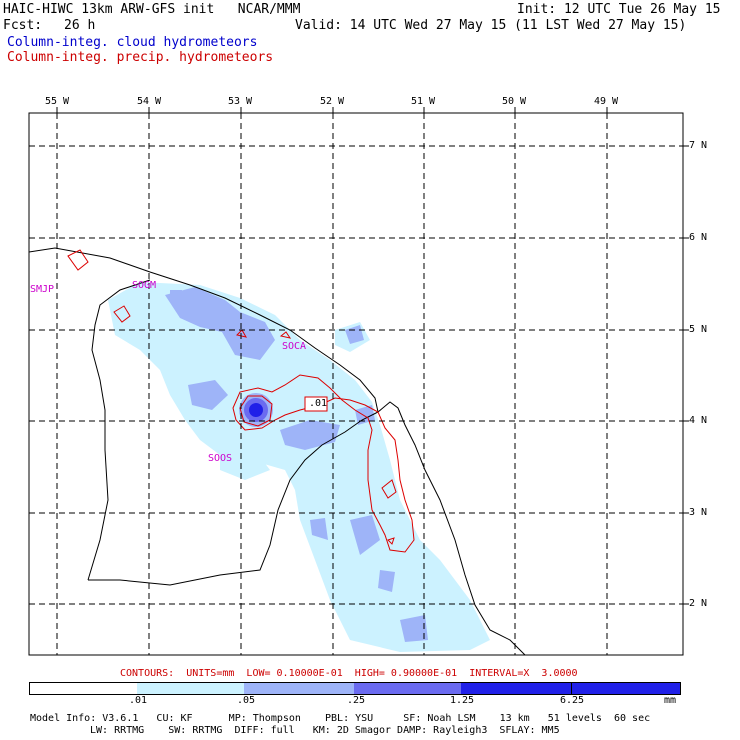  I want to click on station-label: SOOS, so click(220, 458).